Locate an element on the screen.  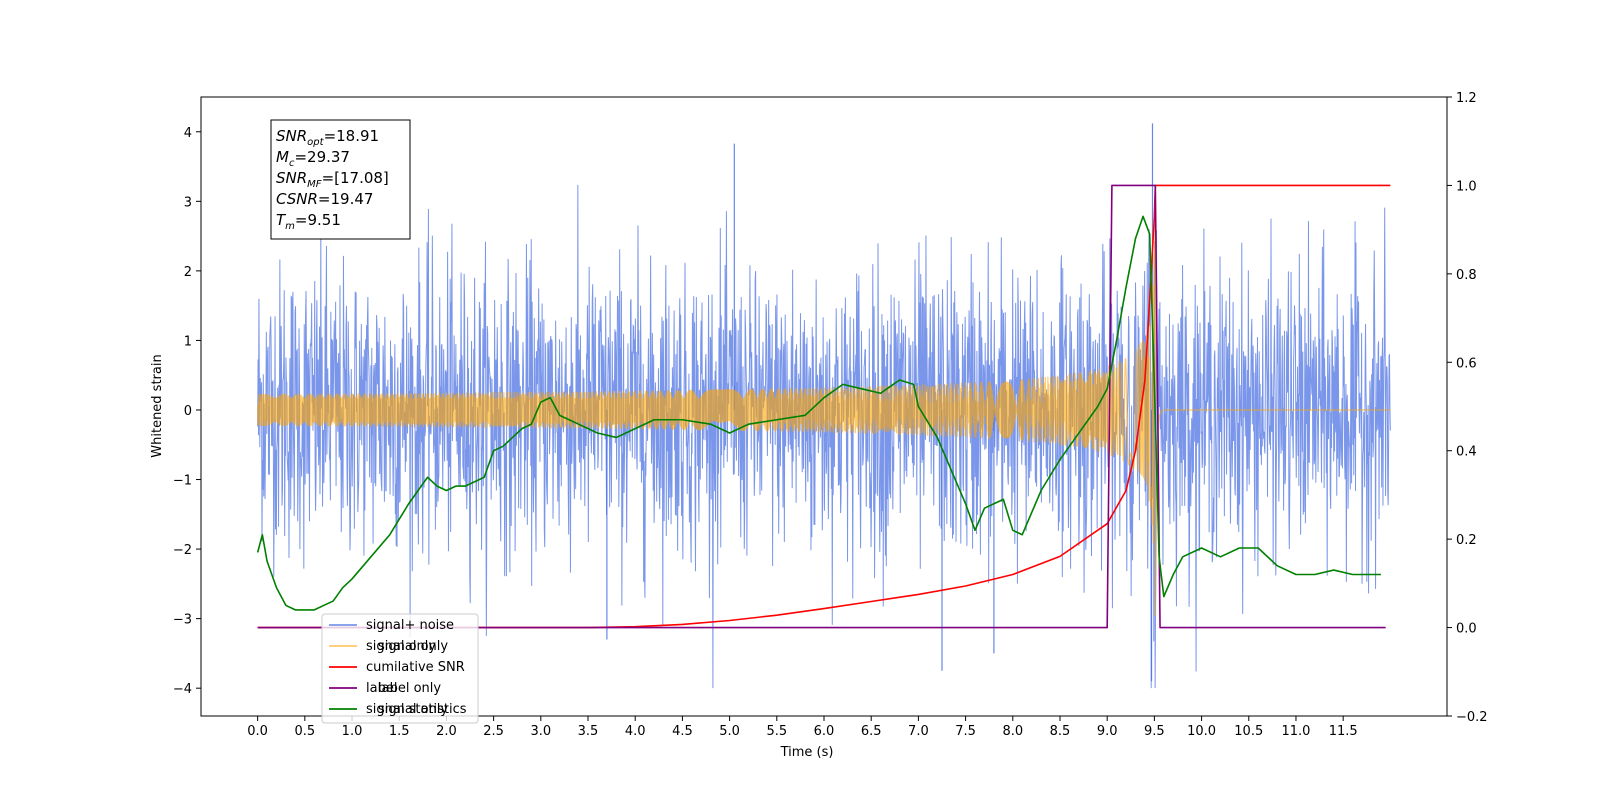
y2-tick-label: 0.6 is located at coordinates (1466, 363).